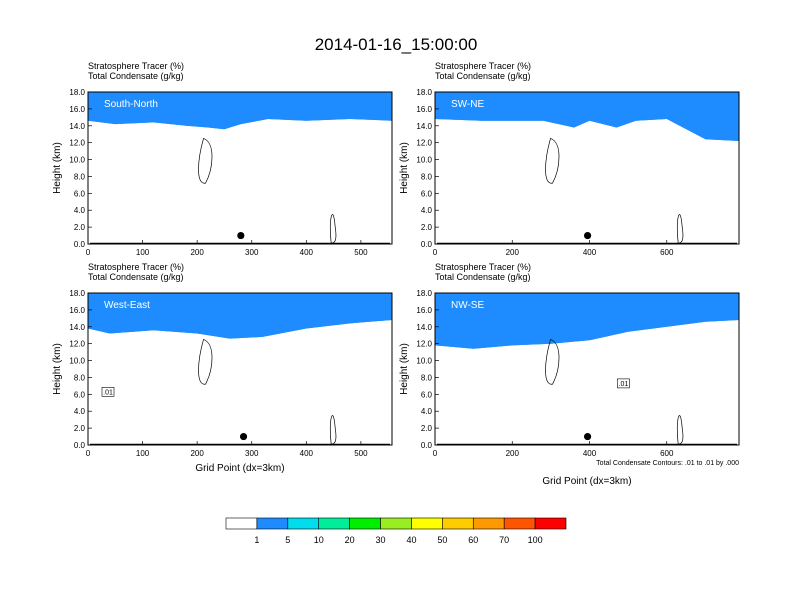 The image size is (792, 612). I want to click on figure-title: 2014-01-16_15:00:00, so click(396, 44).